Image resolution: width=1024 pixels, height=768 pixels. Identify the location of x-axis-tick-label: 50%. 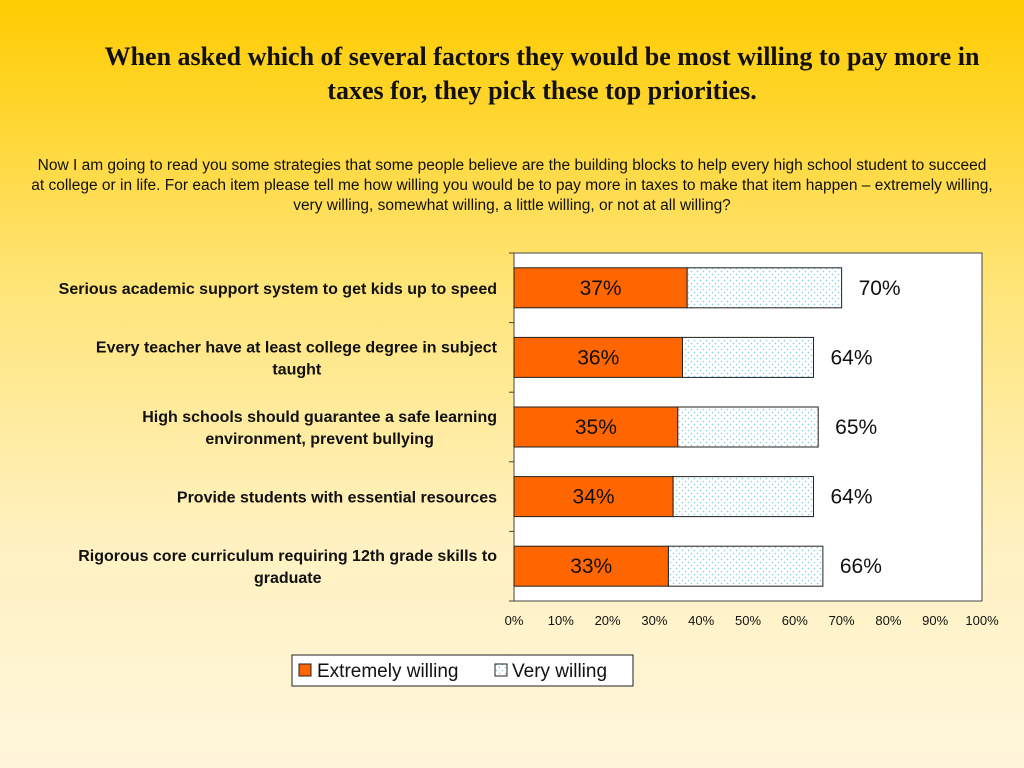
(748, 620).